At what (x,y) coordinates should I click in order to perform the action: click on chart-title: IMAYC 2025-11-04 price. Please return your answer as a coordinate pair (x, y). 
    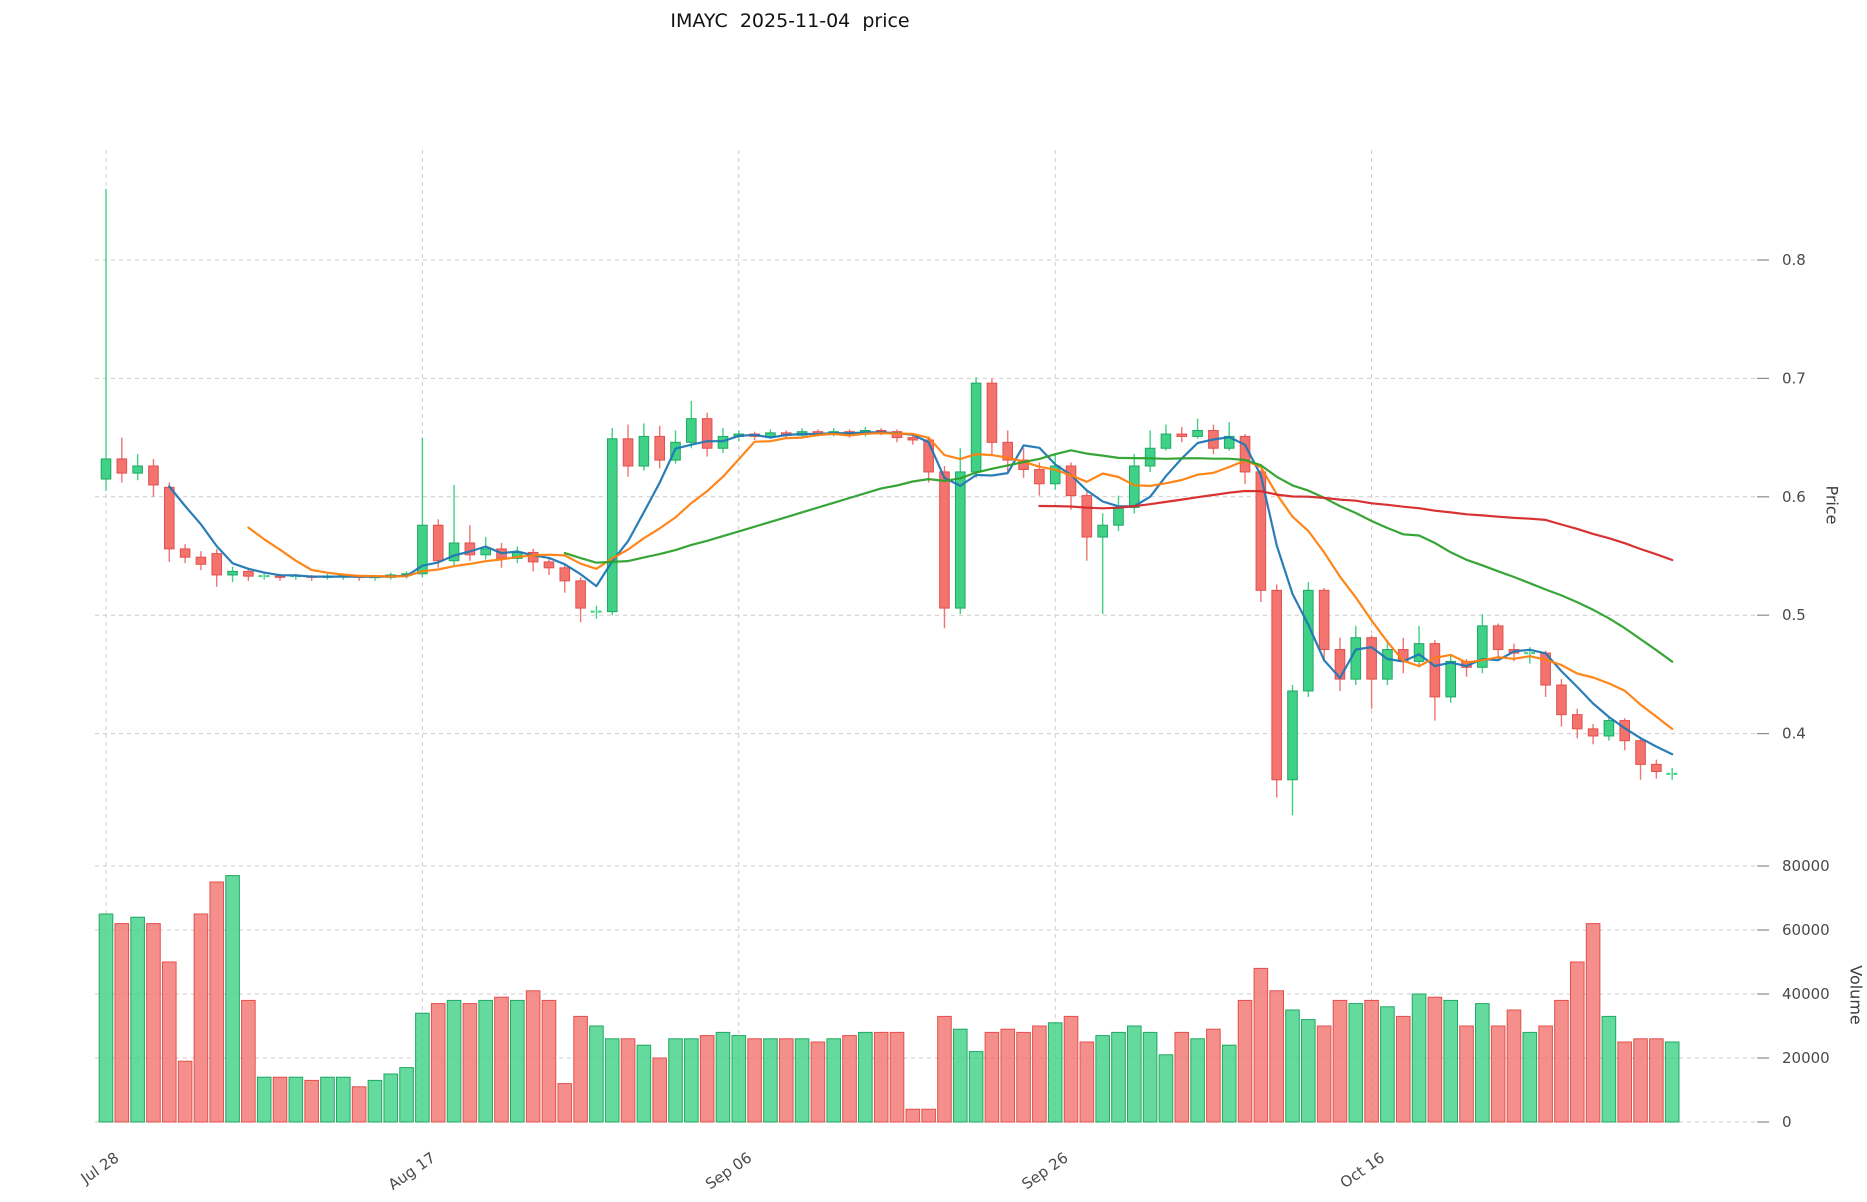
    Looking at the image, I should click on (790, 21).